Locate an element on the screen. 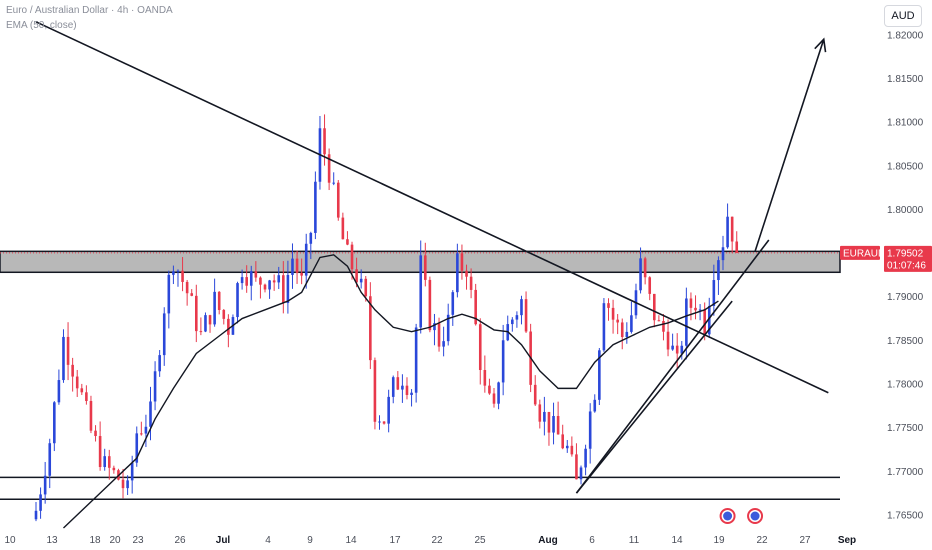 This screenshot has height=550, width=932. symbol-label: EURAUD is located at coordinates (864, 253).